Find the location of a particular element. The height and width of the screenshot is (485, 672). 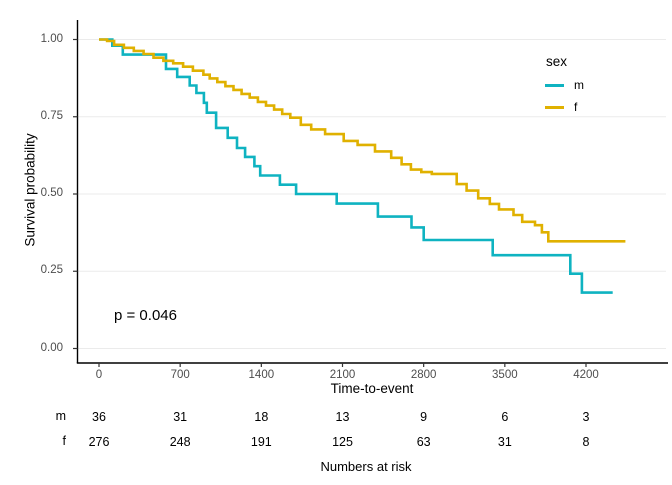

legend-title: sex is located at coordinates (557, 61).